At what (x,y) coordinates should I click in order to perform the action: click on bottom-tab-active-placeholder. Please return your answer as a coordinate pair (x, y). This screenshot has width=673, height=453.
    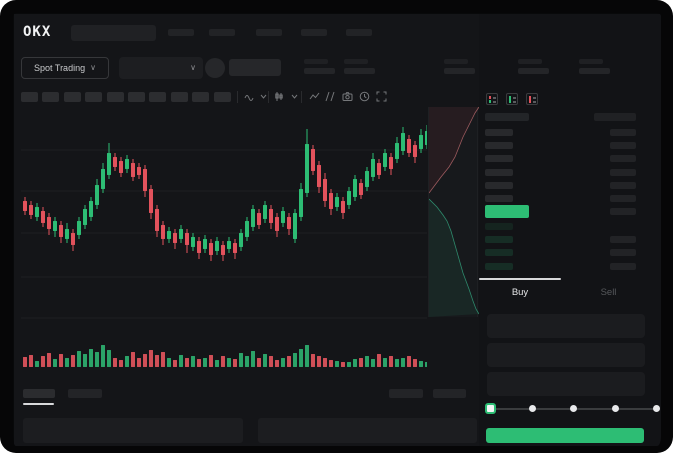
    Looking at the image, I should click on (39, 393).